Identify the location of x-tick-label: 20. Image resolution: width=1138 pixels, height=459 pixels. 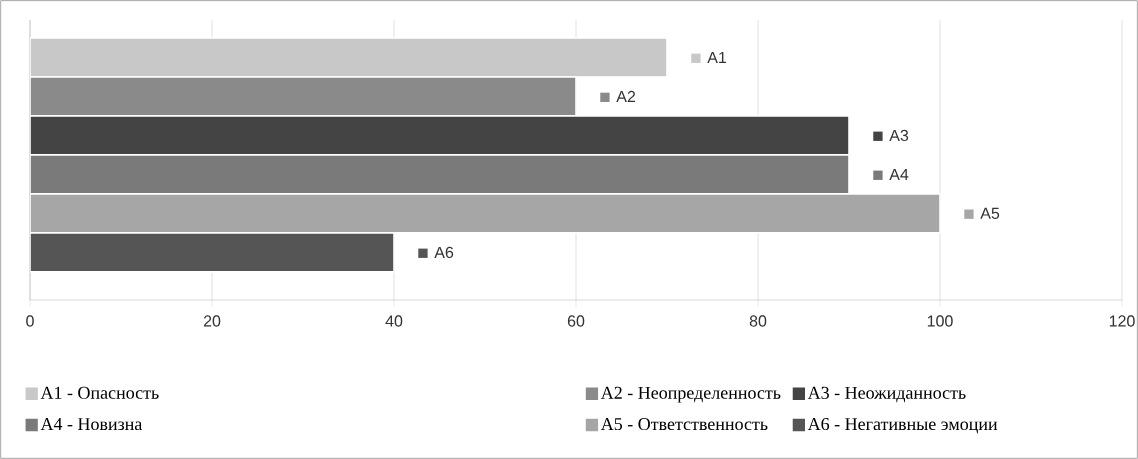
(212, 321).